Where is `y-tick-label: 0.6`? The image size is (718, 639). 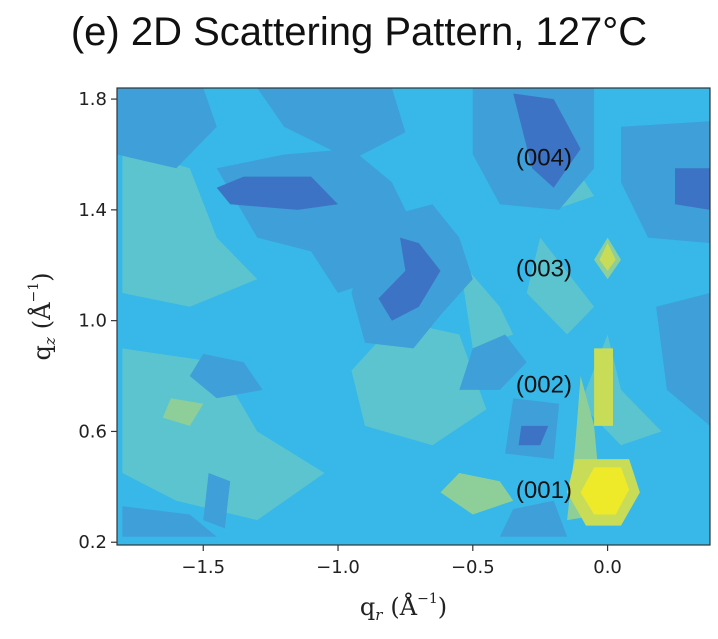
y-tick-label: 0.6 is located at coordinates (92, 431).